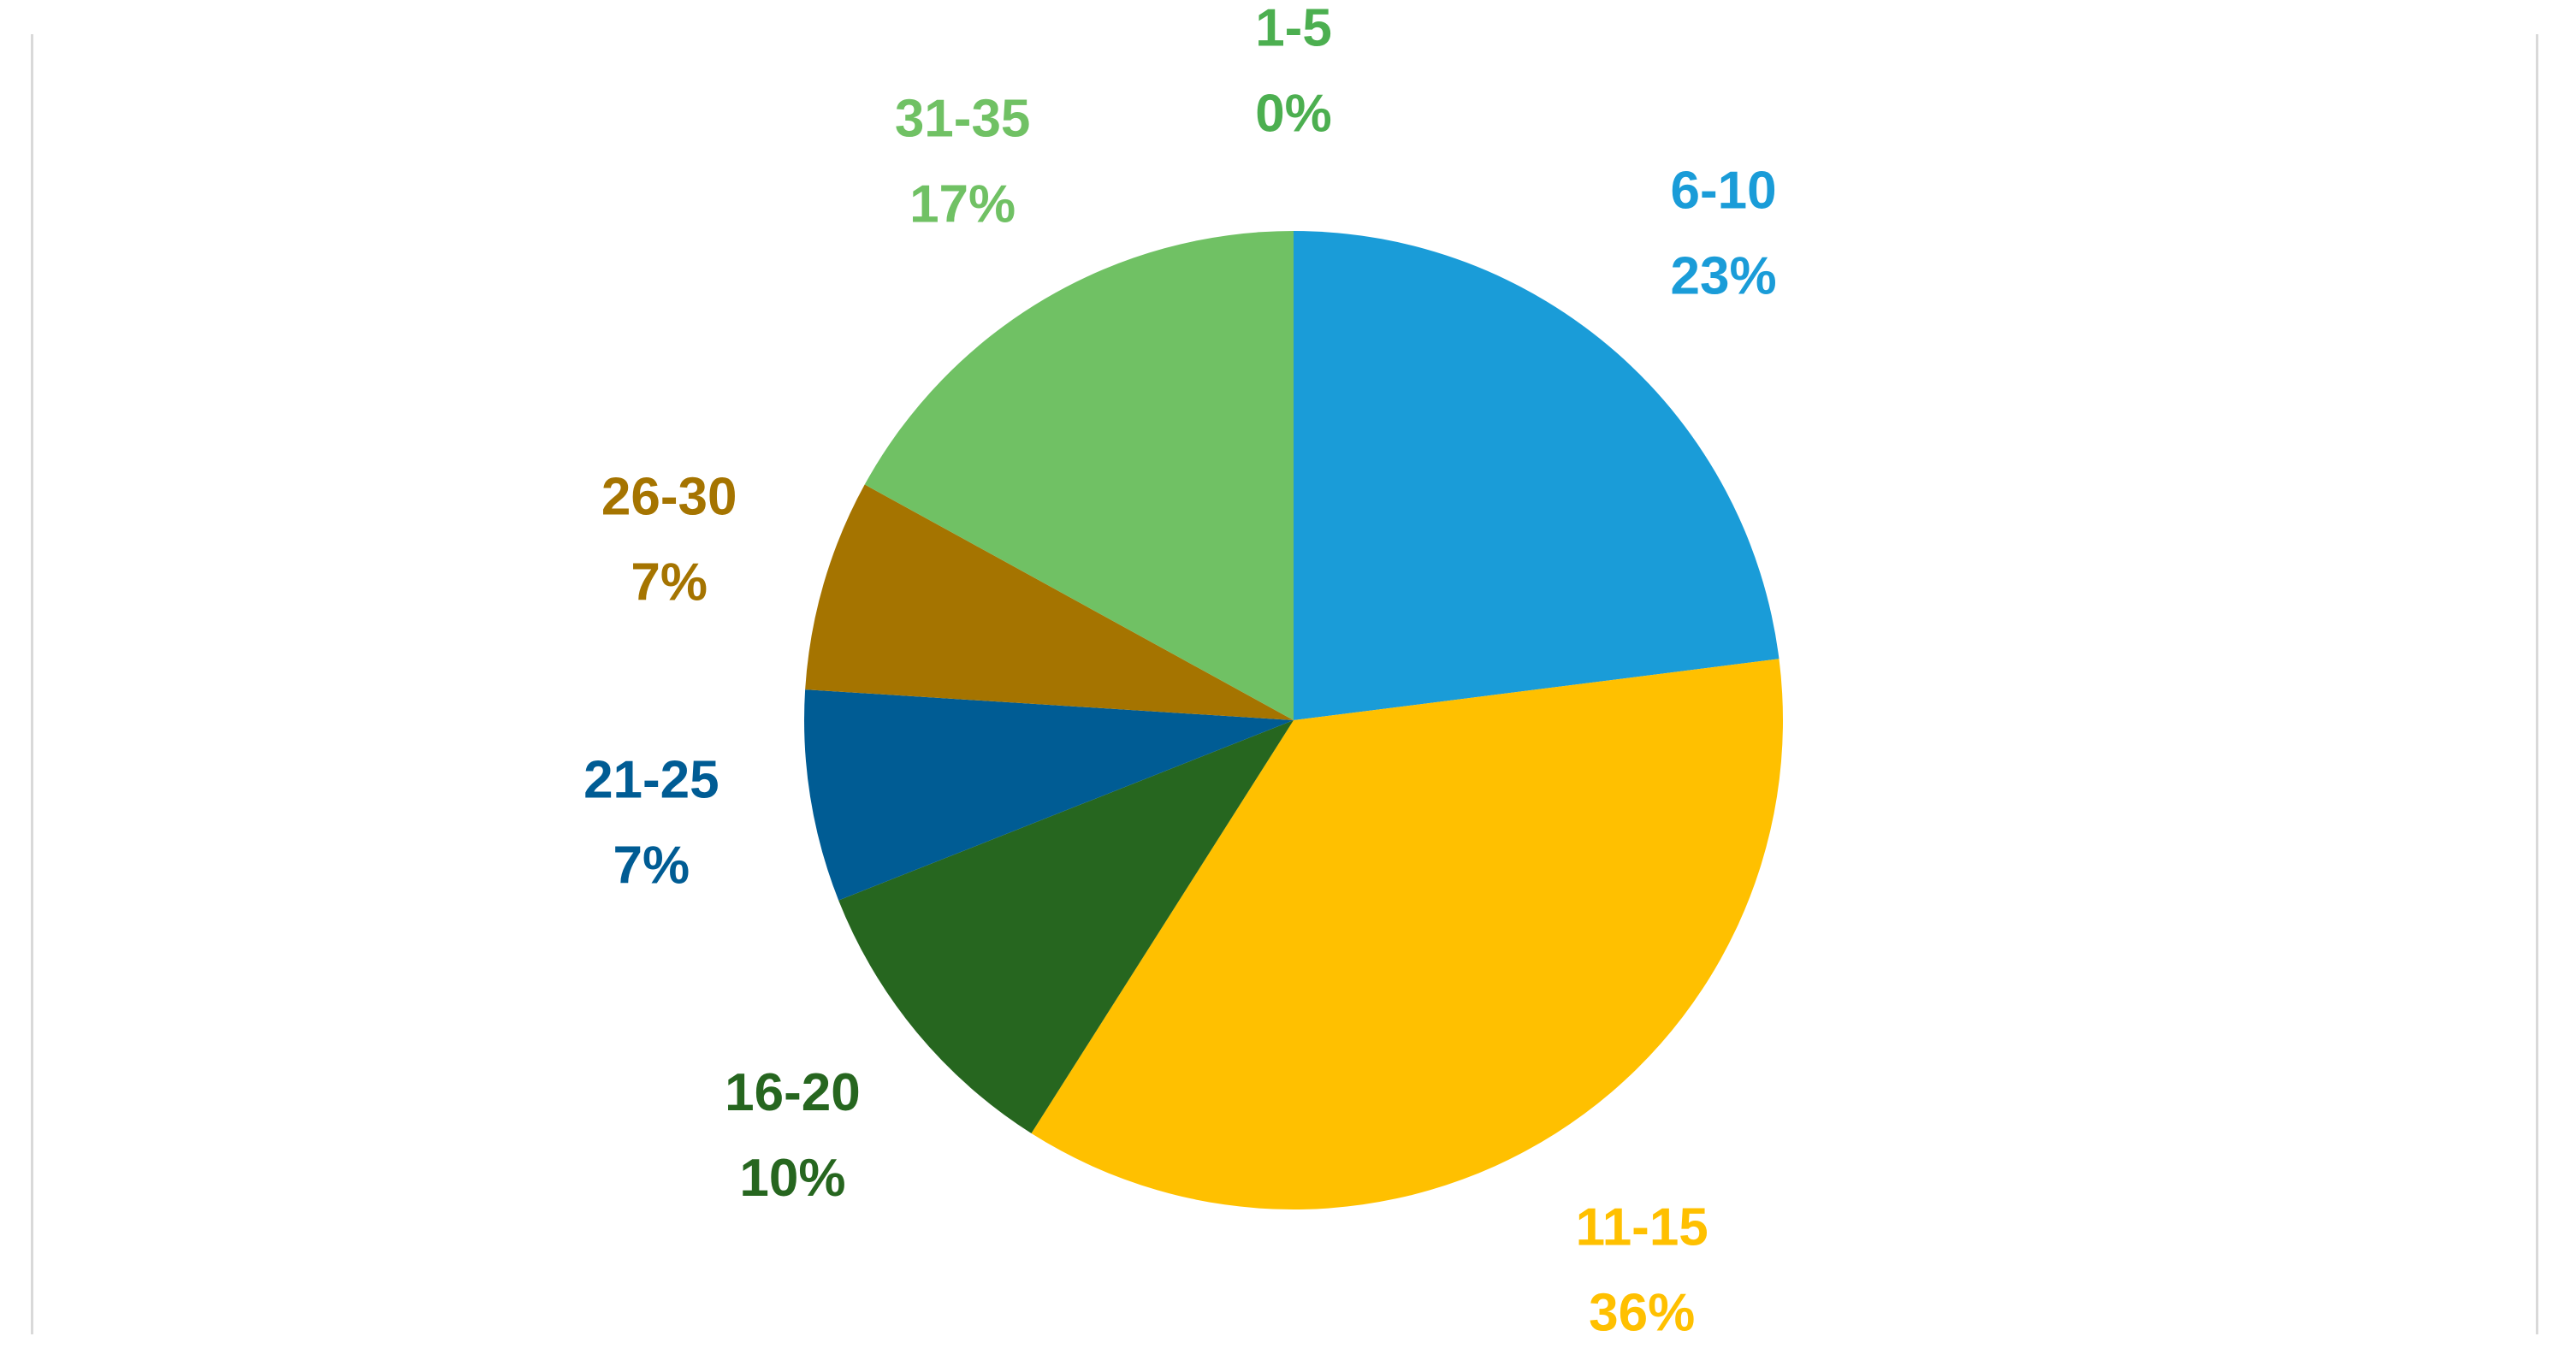  I want to click on pie-label-category-16-20: 16-20, so click(793, 1092).